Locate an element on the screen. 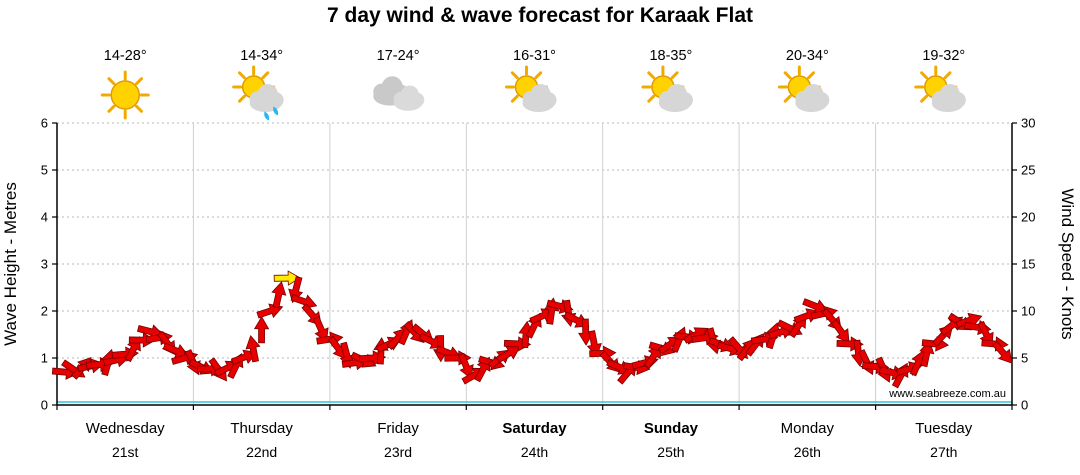 This screenshot has height=475, width=1080. day-date: 22nd is located at coordinates (261, 452).